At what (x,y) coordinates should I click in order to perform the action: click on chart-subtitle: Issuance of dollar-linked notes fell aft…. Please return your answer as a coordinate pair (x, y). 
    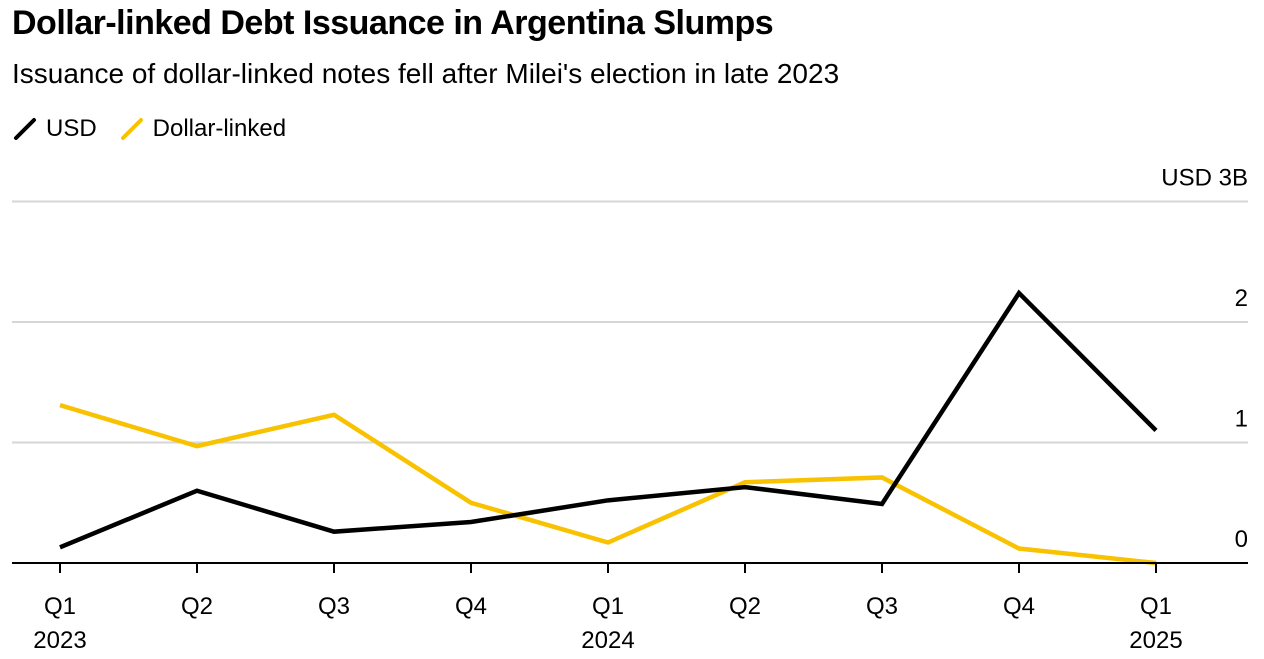
    Looking at the image, I should click on (426, 73).